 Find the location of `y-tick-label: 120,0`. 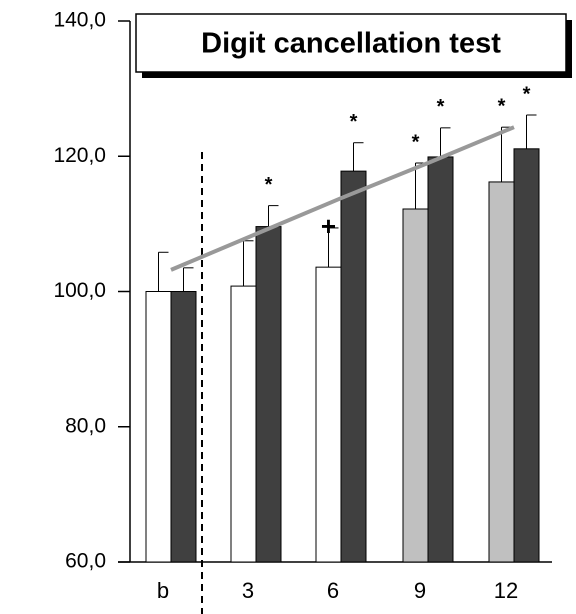

y-tick-label: 120,0 is located at coordinates (79, 155).